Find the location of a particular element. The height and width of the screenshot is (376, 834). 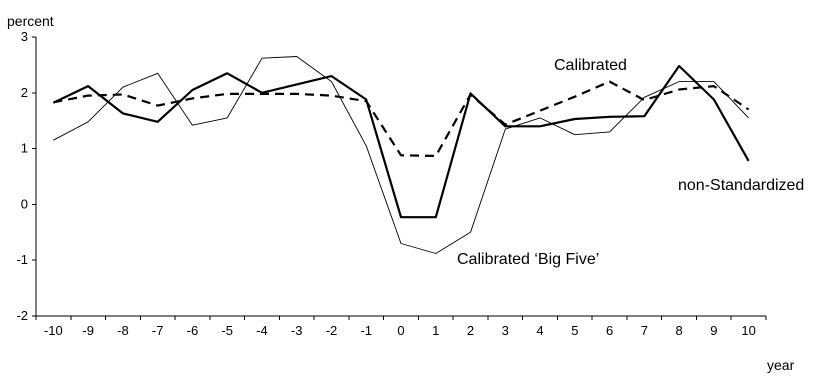

x-tick-label: 9 is located at coordinates (713, 330).